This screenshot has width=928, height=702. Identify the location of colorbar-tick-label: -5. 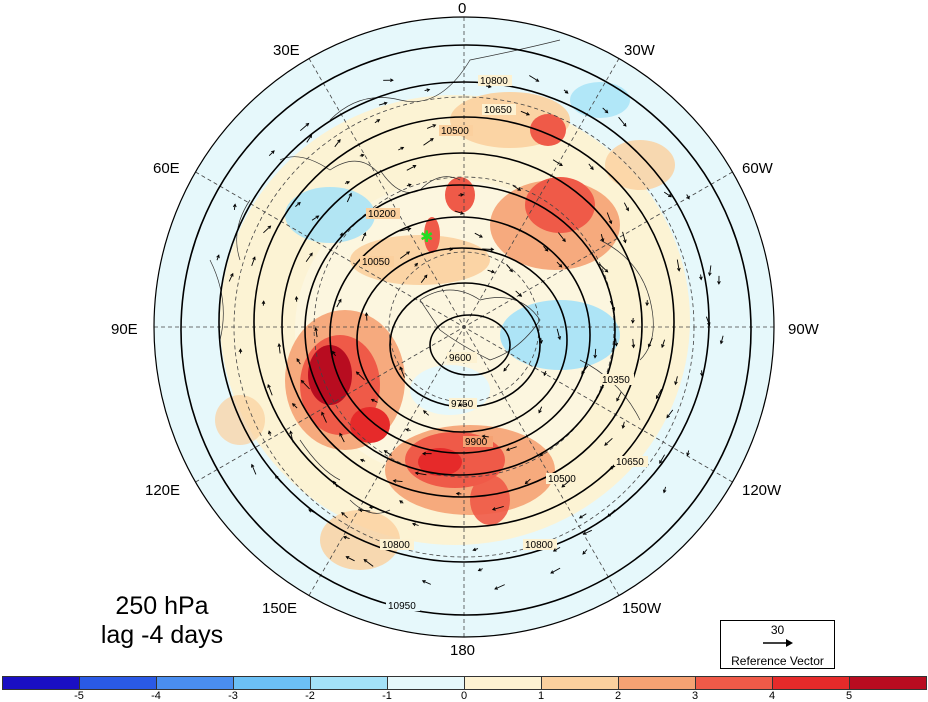
(79, 696).